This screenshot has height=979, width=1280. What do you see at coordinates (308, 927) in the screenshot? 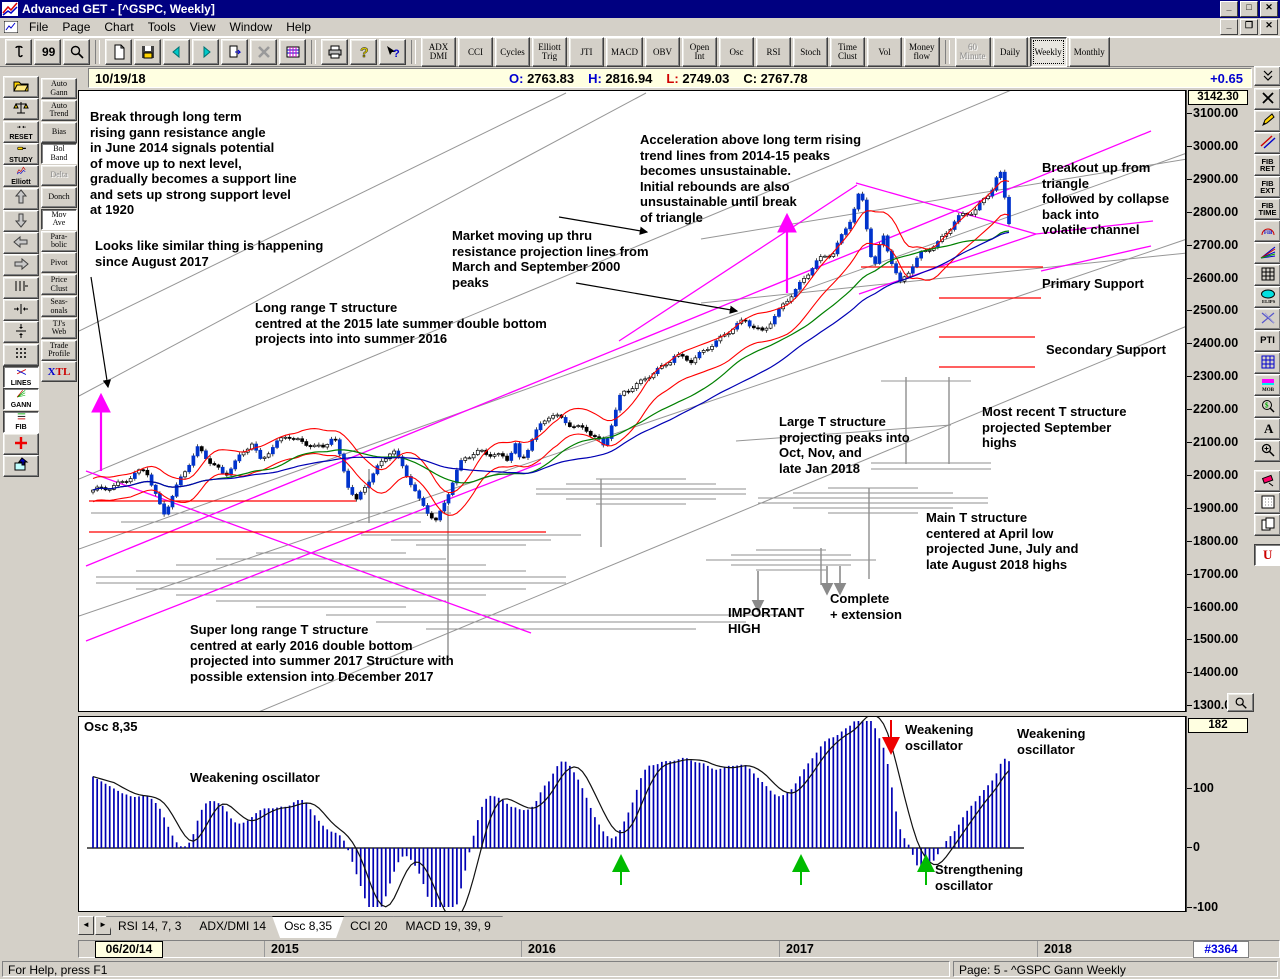
I see `tab-osc-8-35: Osc 8,35` at bounding box center [308, 927].